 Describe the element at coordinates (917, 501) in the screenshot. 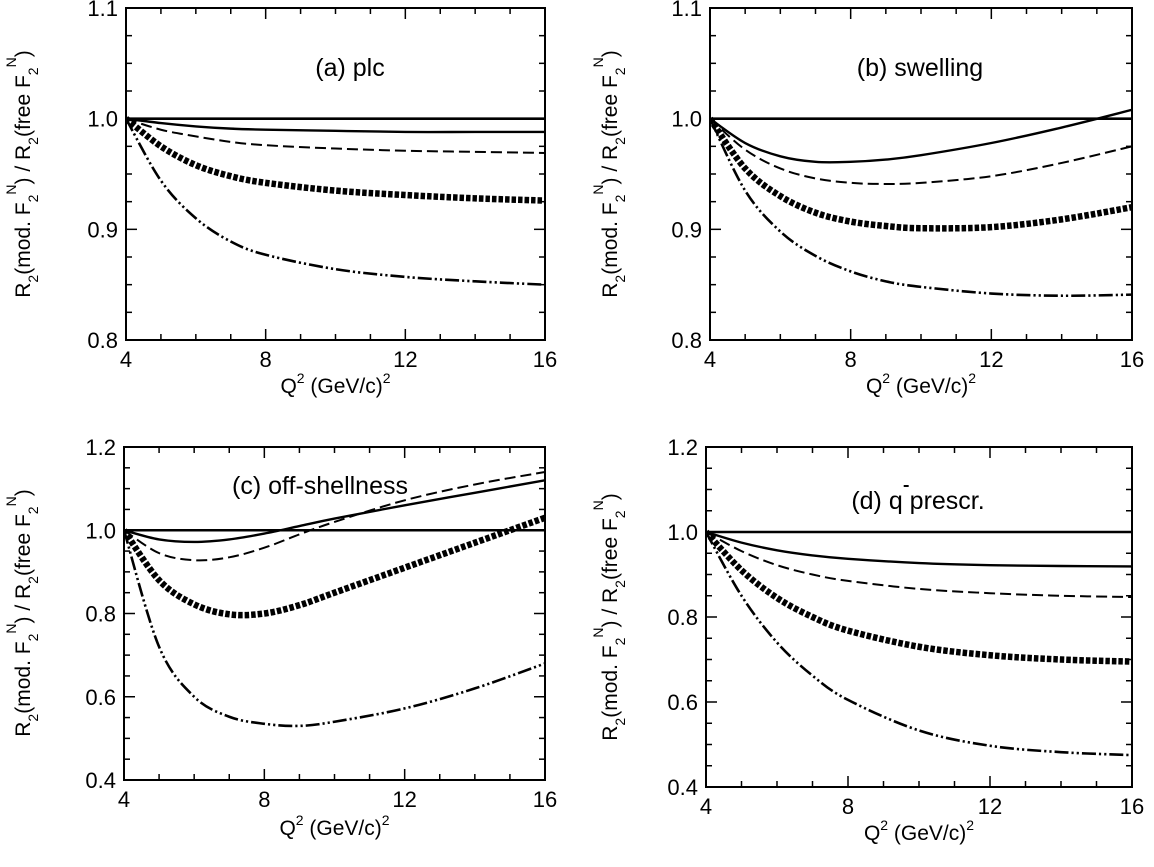

I see `panel-title: (d) q prescr.` at that location.